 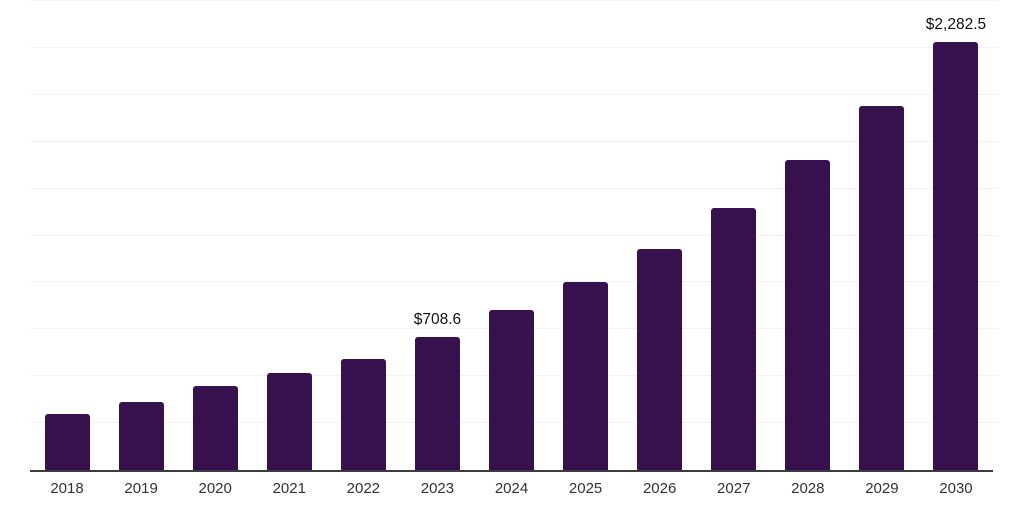 I want to click on bar-value-label-2030: $2,282.5, so click(x=956, y=24).